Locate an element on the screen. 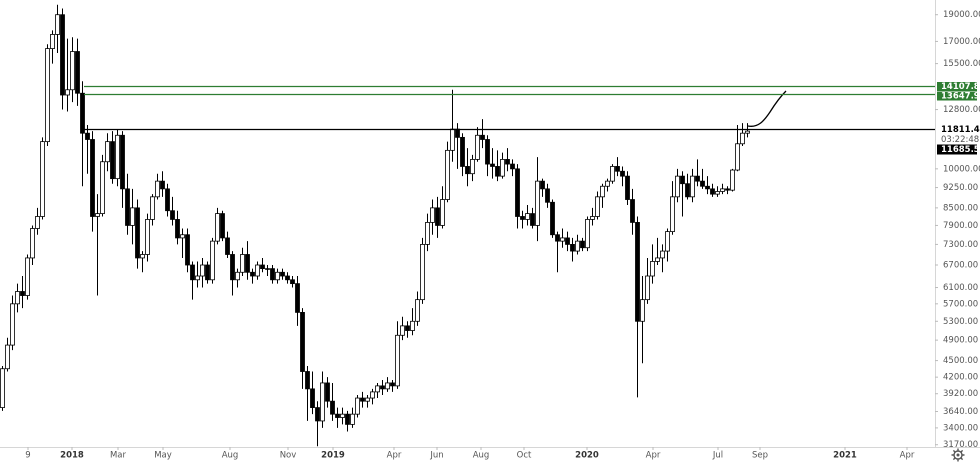 The height and width of the screenshot is (463, 980). y-tick-label: 5300.00 is located at coordinates (960, 322).